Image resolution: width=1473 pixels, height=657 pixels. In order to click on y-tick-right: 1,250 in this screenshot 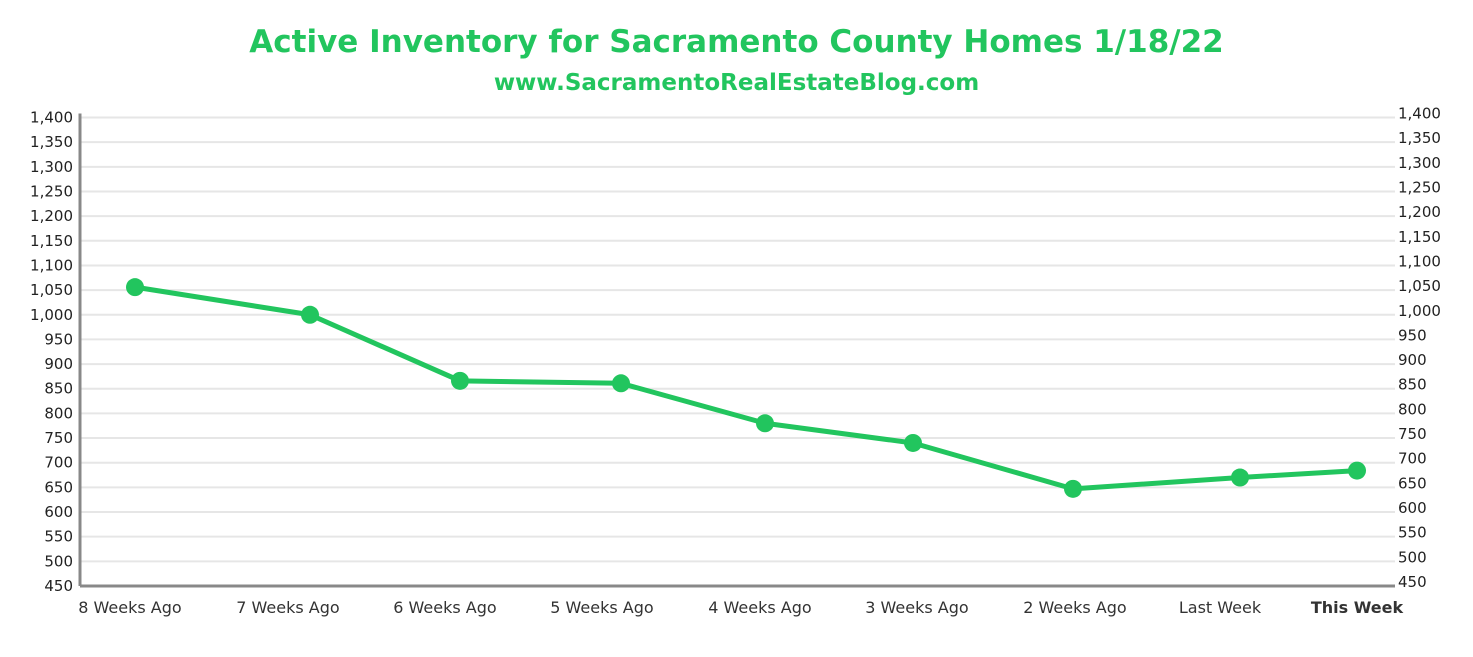, I will do `click(1419, 187)`.